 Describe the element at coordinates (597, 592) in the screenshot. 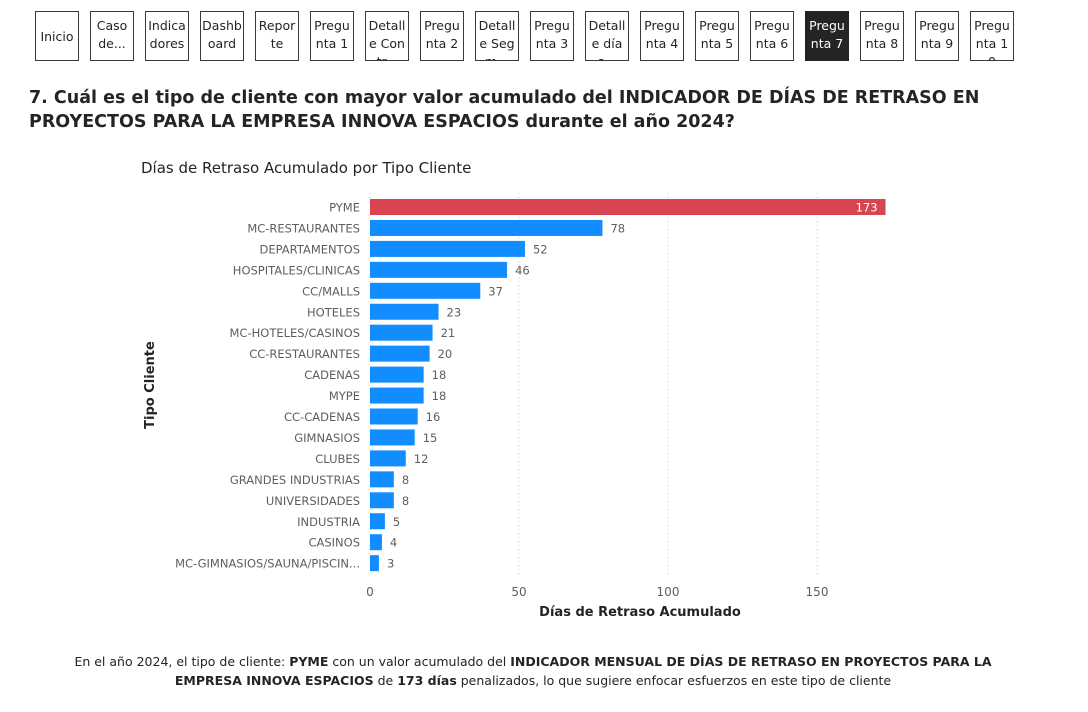

I see `x-axis-ticks: 0 50 100 150` at that location.